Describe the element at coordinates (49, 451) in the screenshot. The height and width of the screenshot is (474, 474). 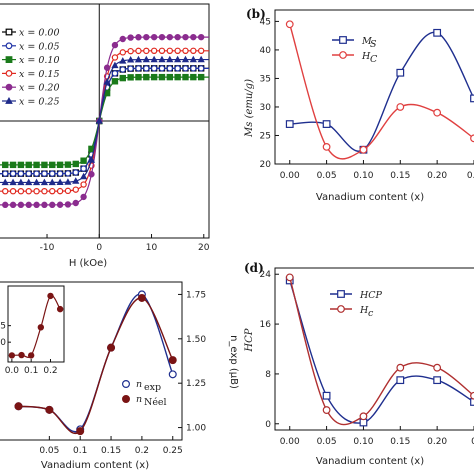
I see `panel-c-xtick-label: 0.05` at that location.